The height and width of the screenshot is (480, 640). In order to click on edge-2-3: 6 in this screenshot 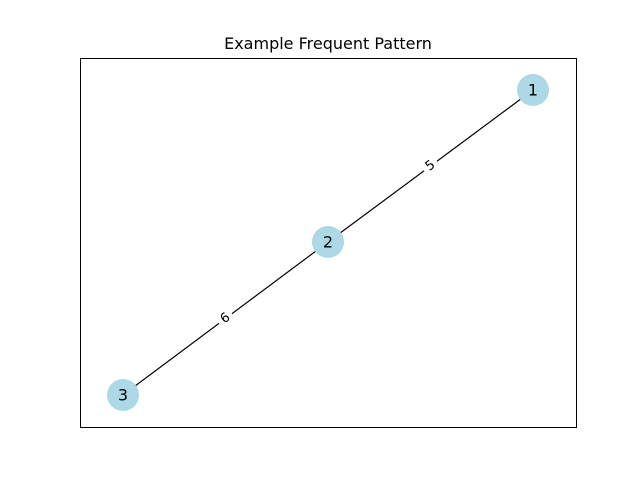, I will do `click(225, 318)`.